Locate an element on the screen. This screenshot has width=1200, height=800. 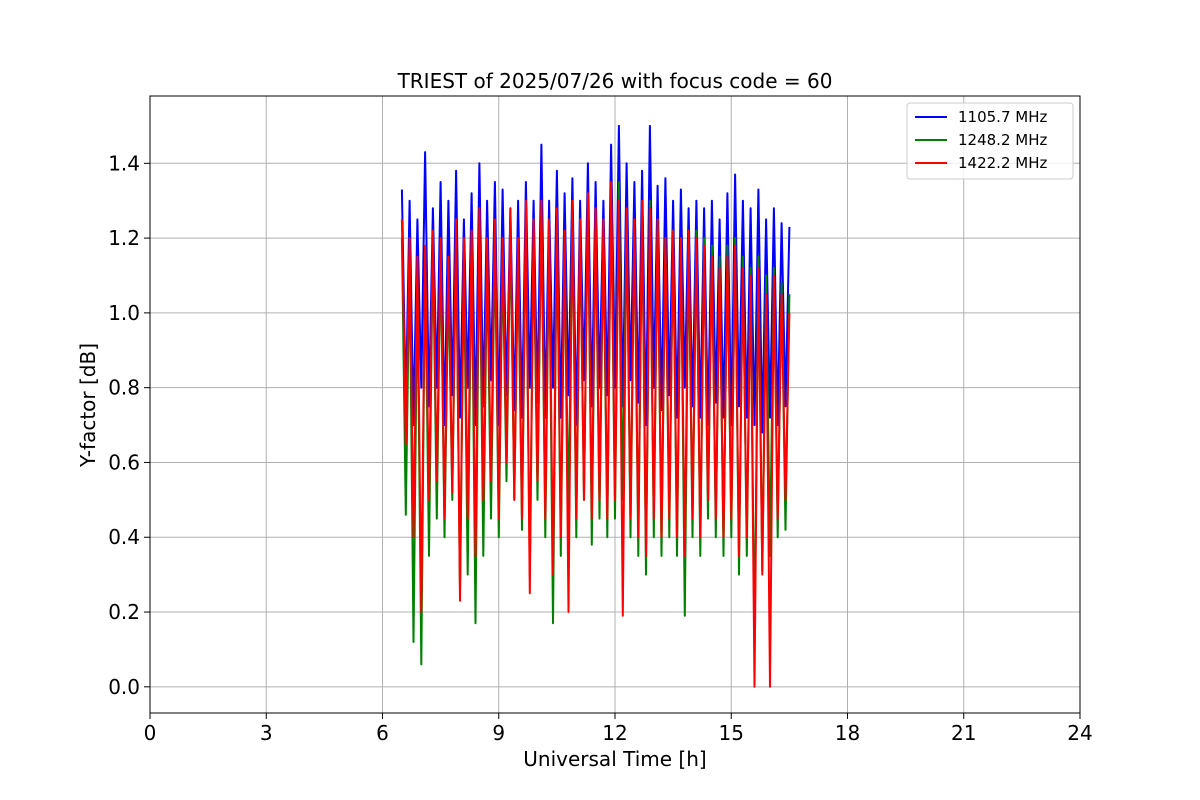
x-tick-label: 12 is located at coordinates (614, 733).